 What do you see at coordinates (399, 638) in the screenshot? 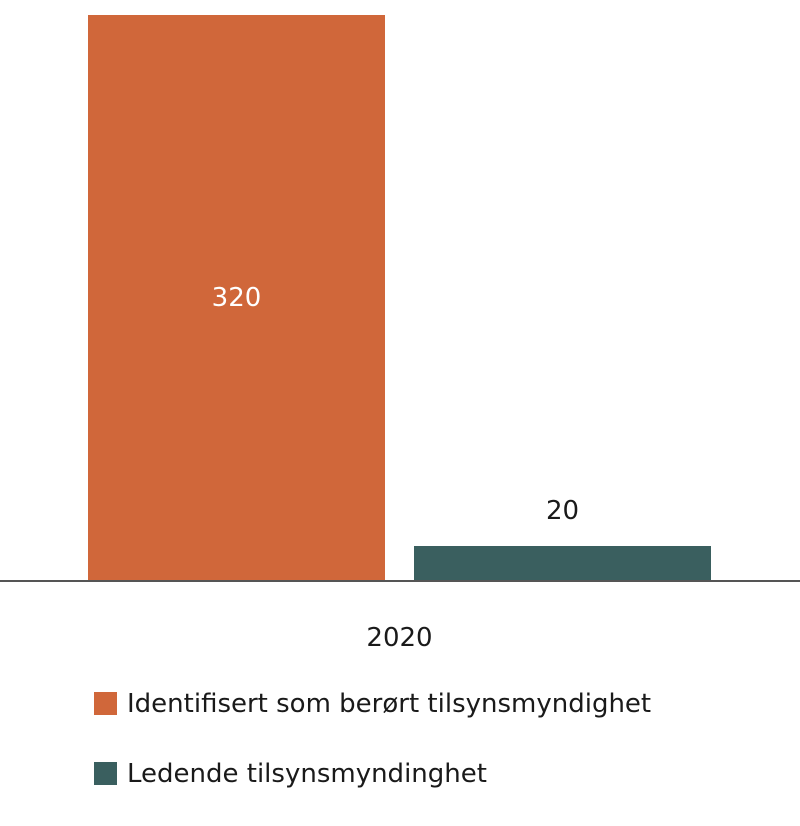
I see `x-axis-category-label: 2020` at bounding box center [399, 638].